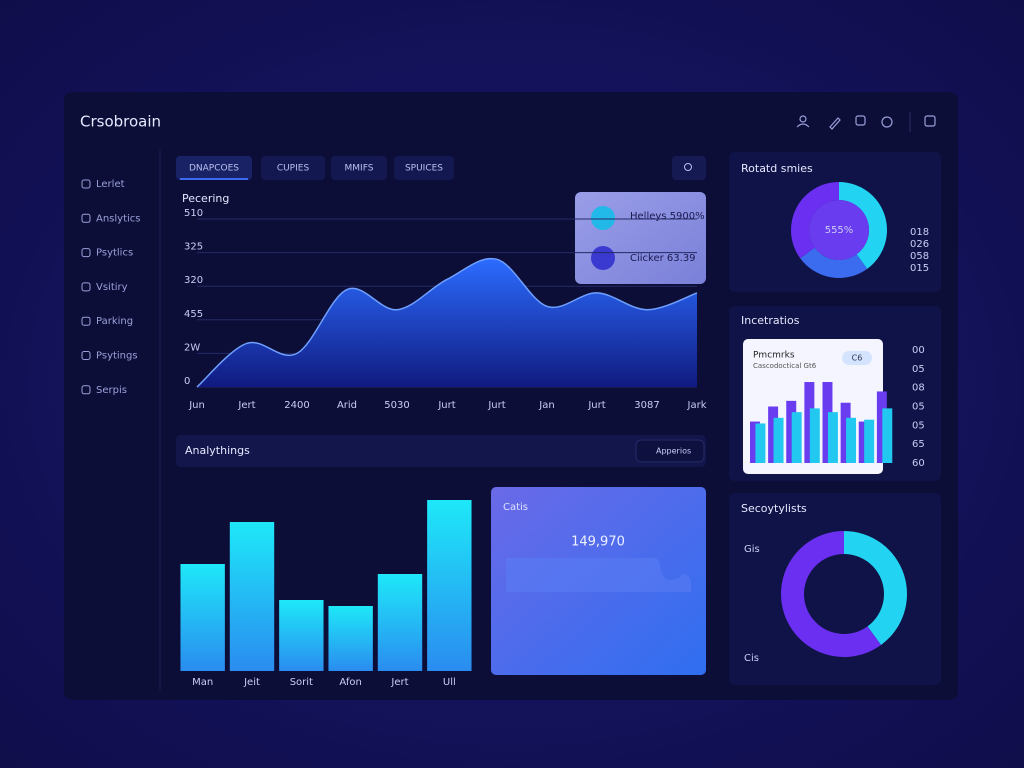 The width and height of the screenshot is (1024, 768). I want to click on y-tick-label: 455, so click(193, 314).